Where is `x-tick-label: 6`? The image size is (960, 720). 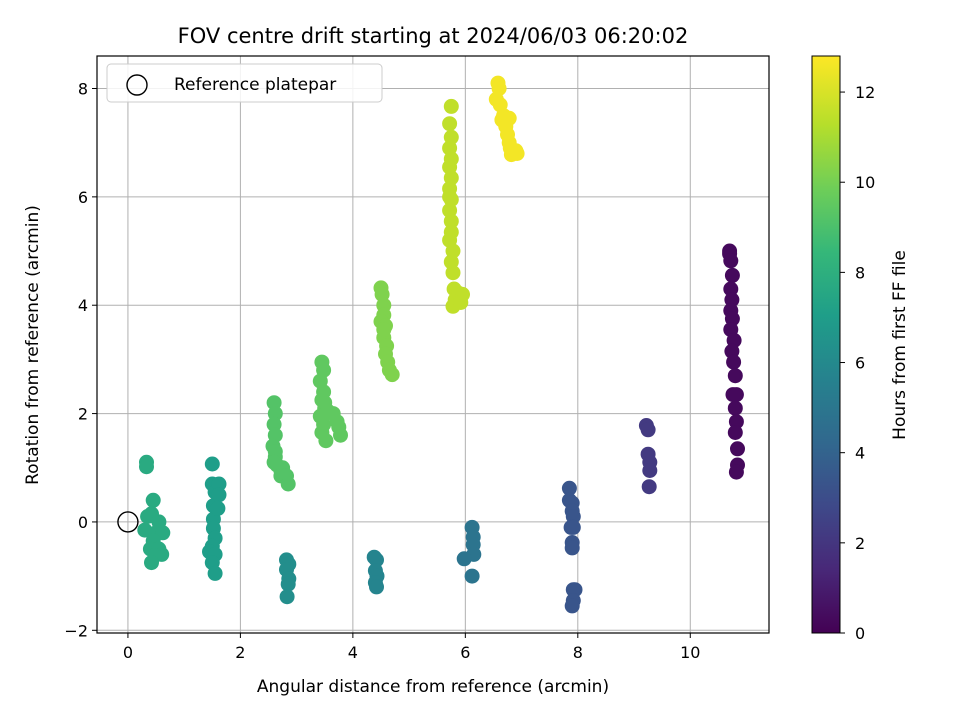
x-tick-label: 6 is located at coordinates (465, 652).